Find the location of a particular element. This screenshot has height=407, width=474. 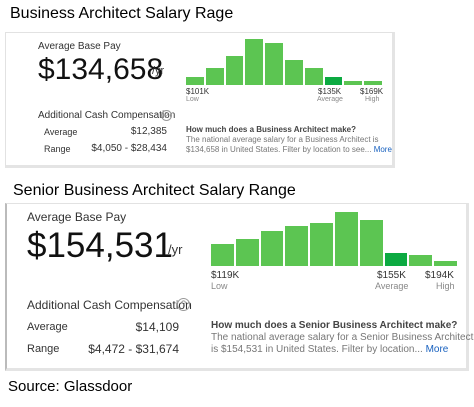

axis-low-value: $119K is located at coordinates (225, 275).